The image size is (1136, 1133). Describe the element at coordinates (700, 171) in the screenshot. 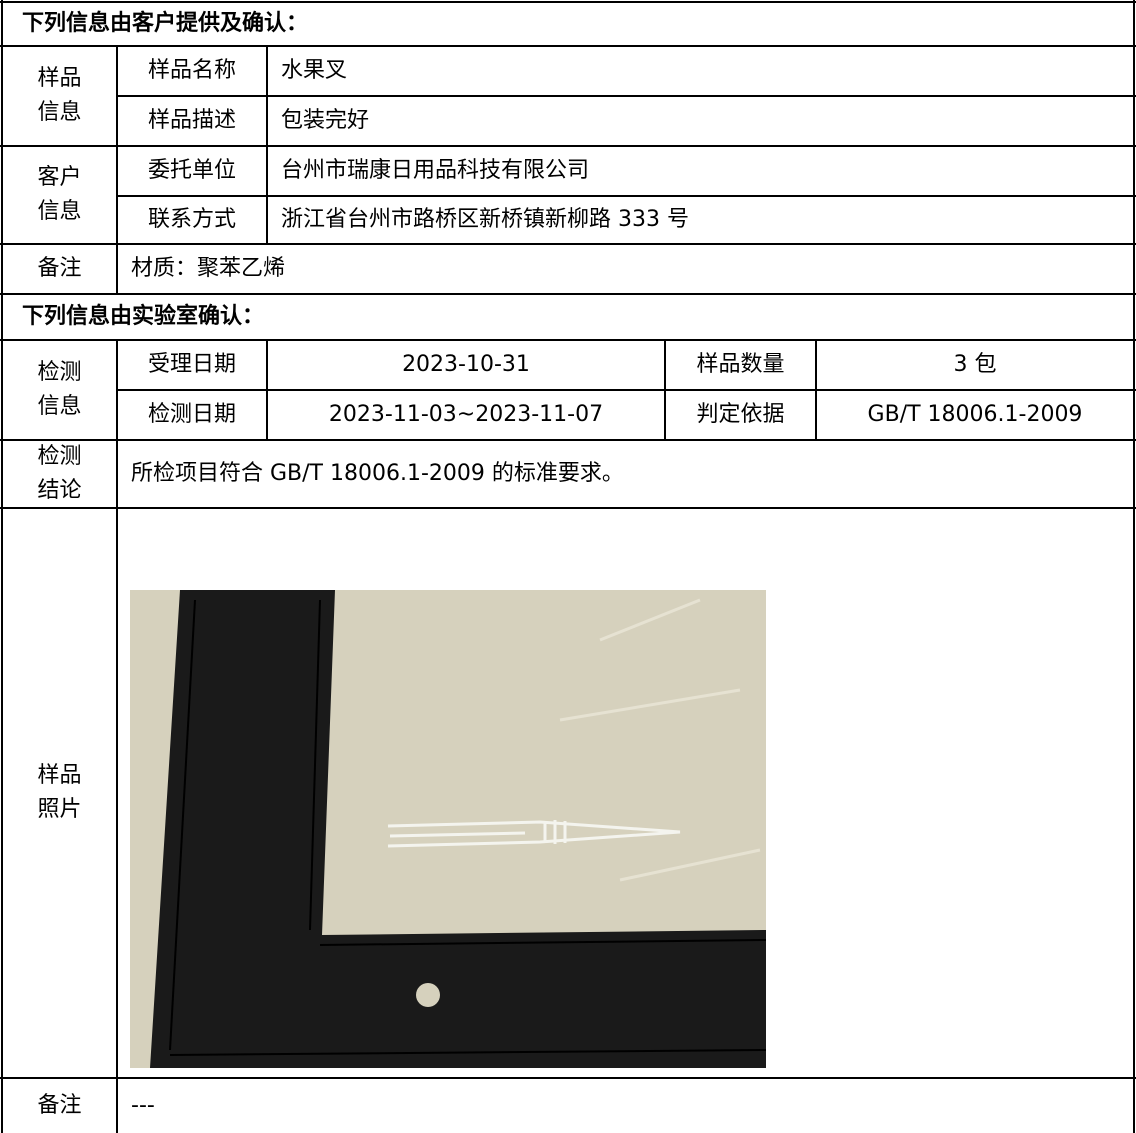

I see `field-value-cell: 台州市瑞康日用品科技有限公司` at that location.